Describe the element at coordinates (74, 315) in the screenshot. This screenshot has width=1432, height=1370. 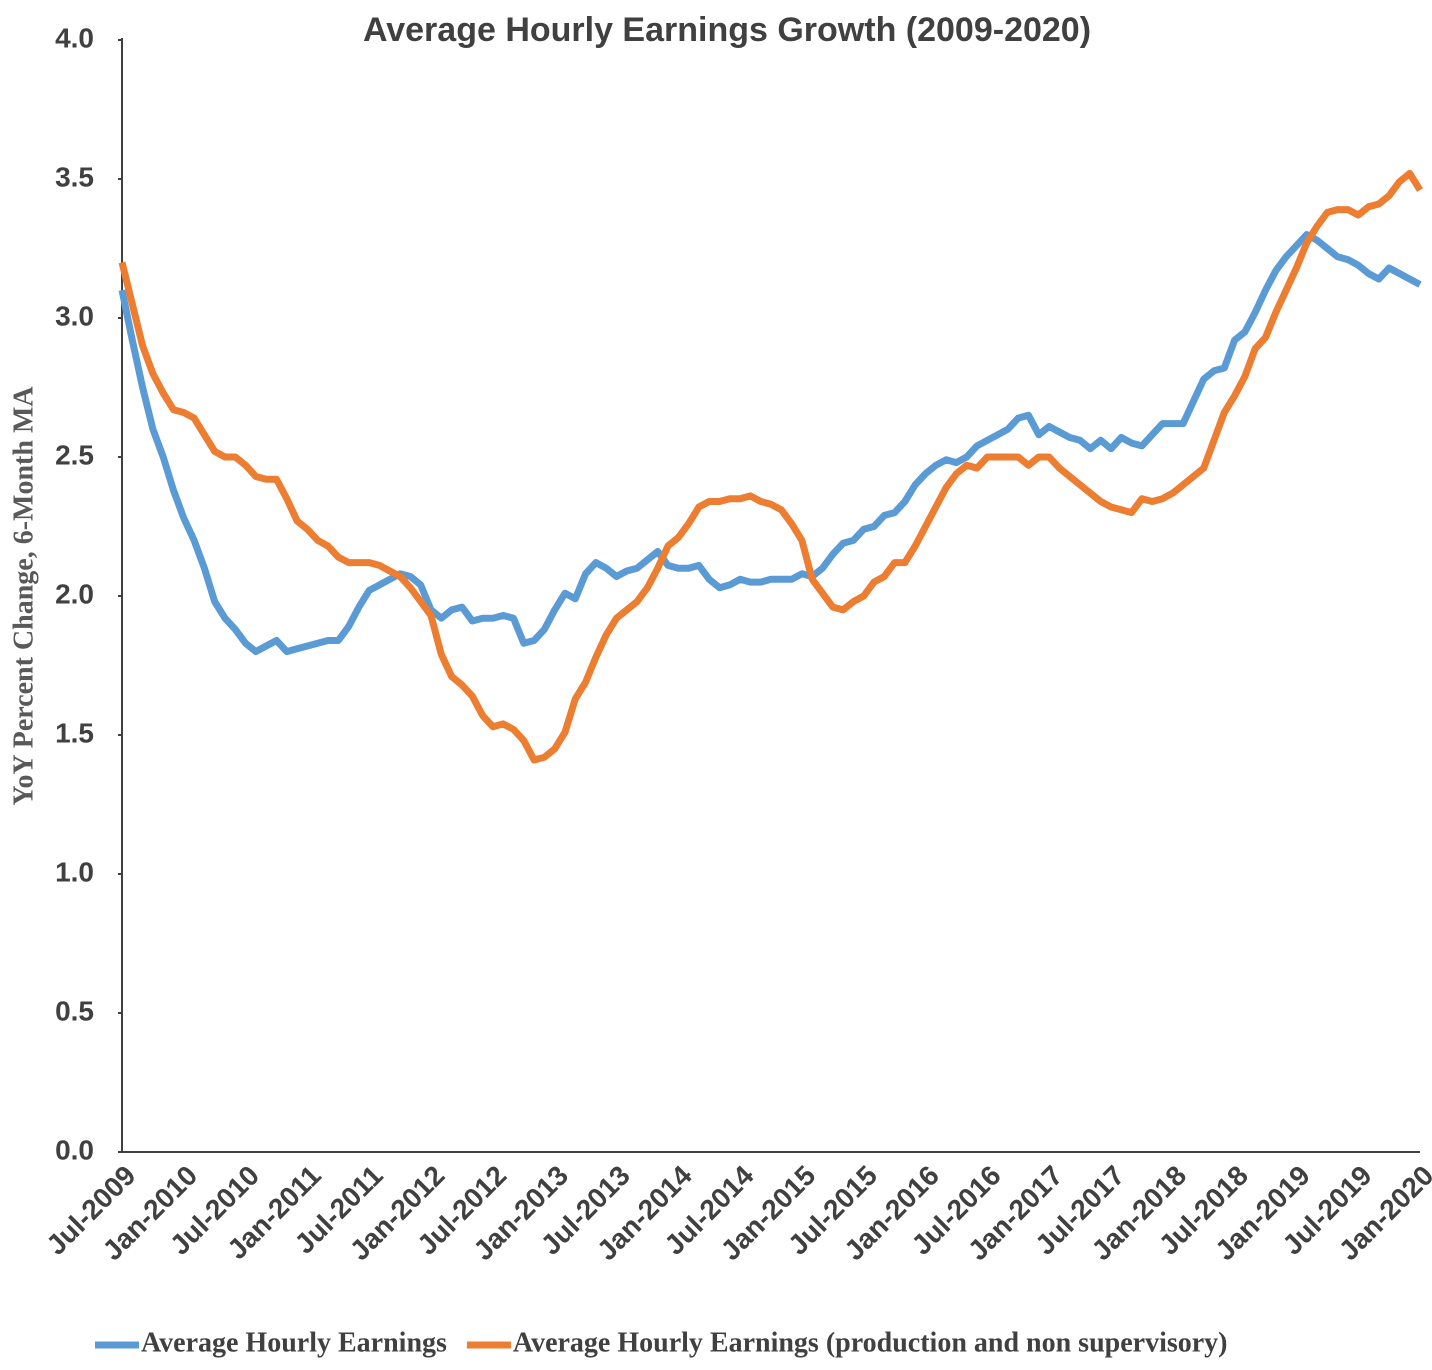
I see `y-tick-label: 3.0` at that location.